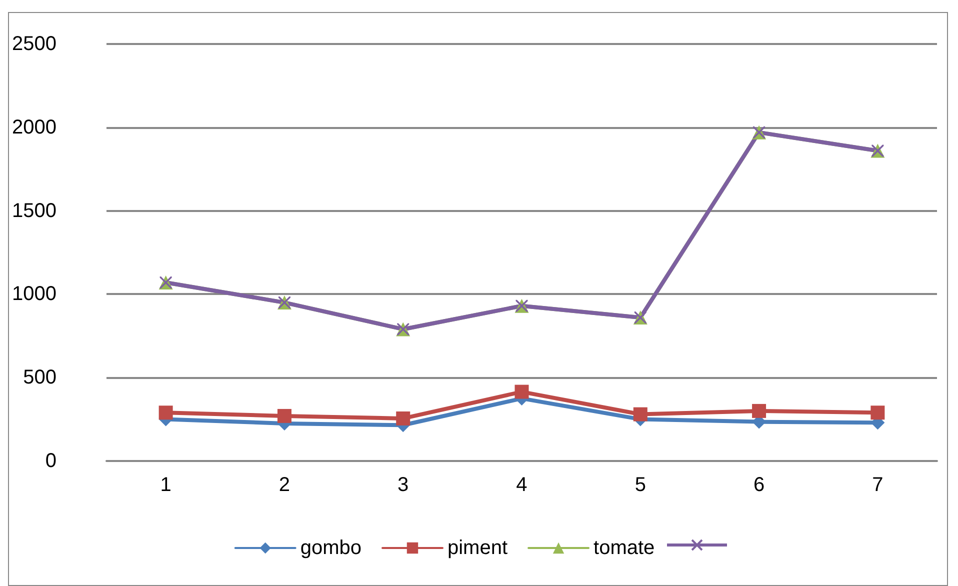 The image size is (958, 586). What do you see at coordinates (34, 294) in the screenshot?
I see `y-tick-label: 1000` at bounding box center [34, 294].